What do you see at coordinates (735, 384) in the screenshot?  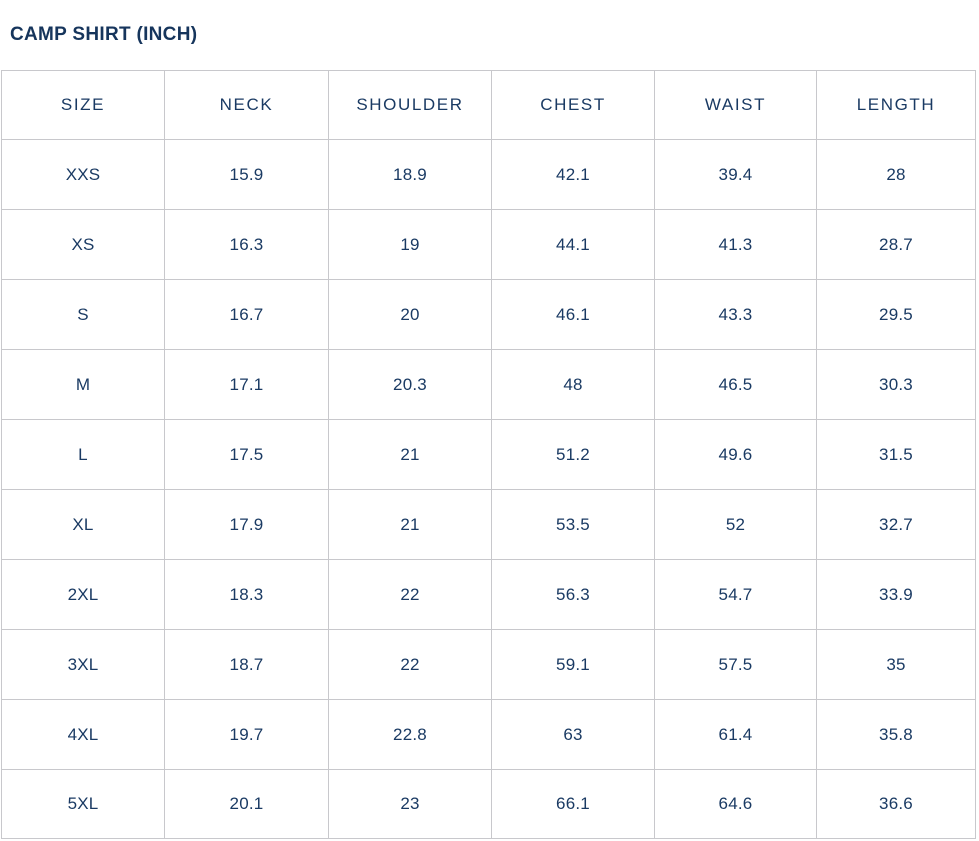 I see `cell-waist: 46.5` at bounding box center [735, 384].